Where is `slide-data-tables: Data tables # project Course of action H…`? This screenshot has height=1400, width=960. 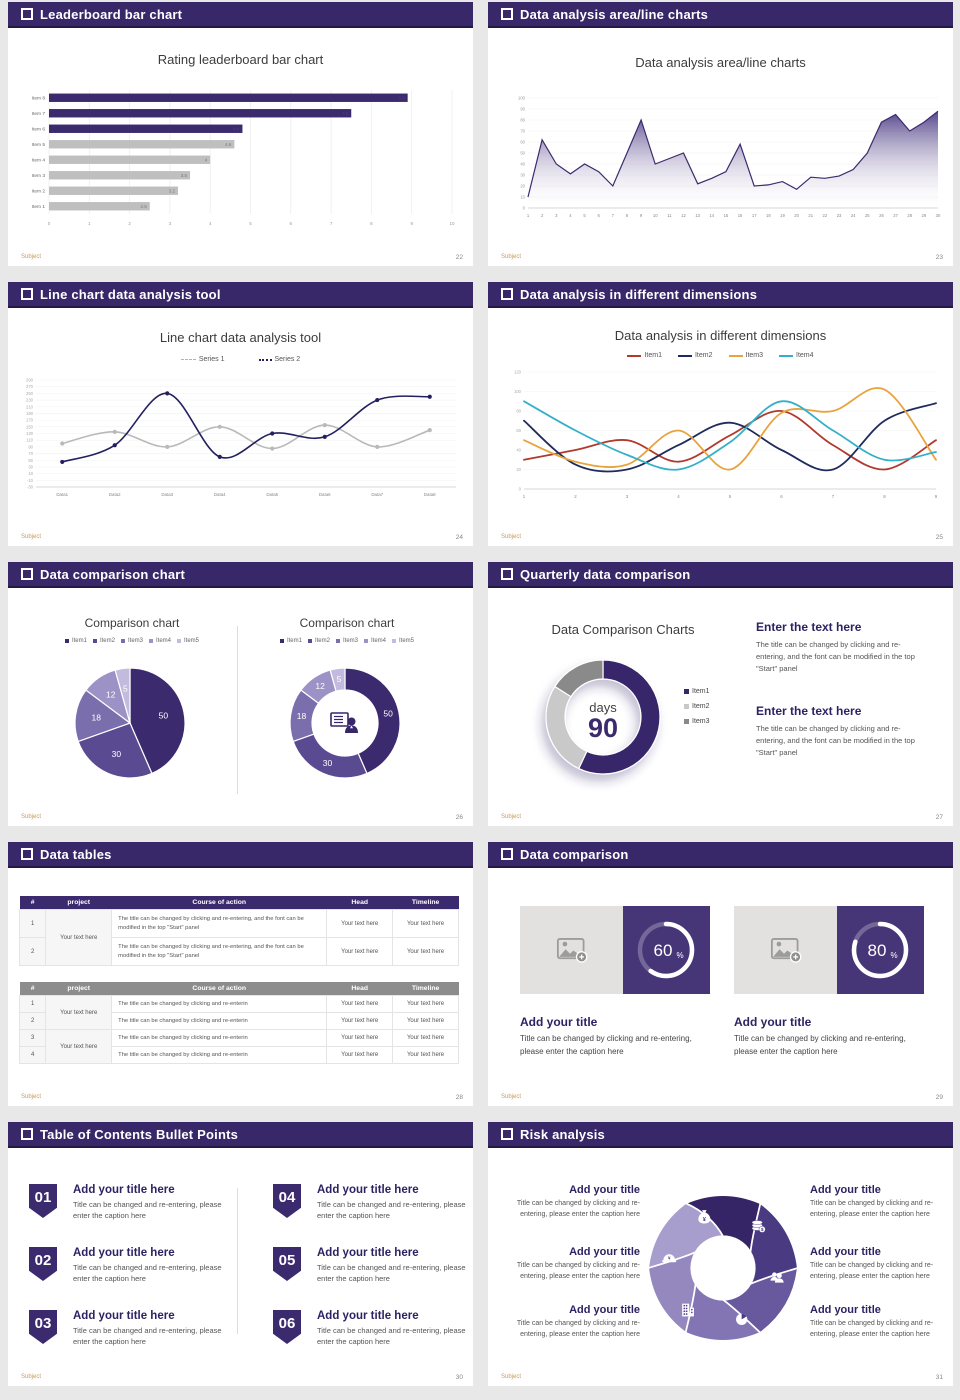 slide-data-tables: Data tables # project Course of action H… is located at coordinates (240, 974).